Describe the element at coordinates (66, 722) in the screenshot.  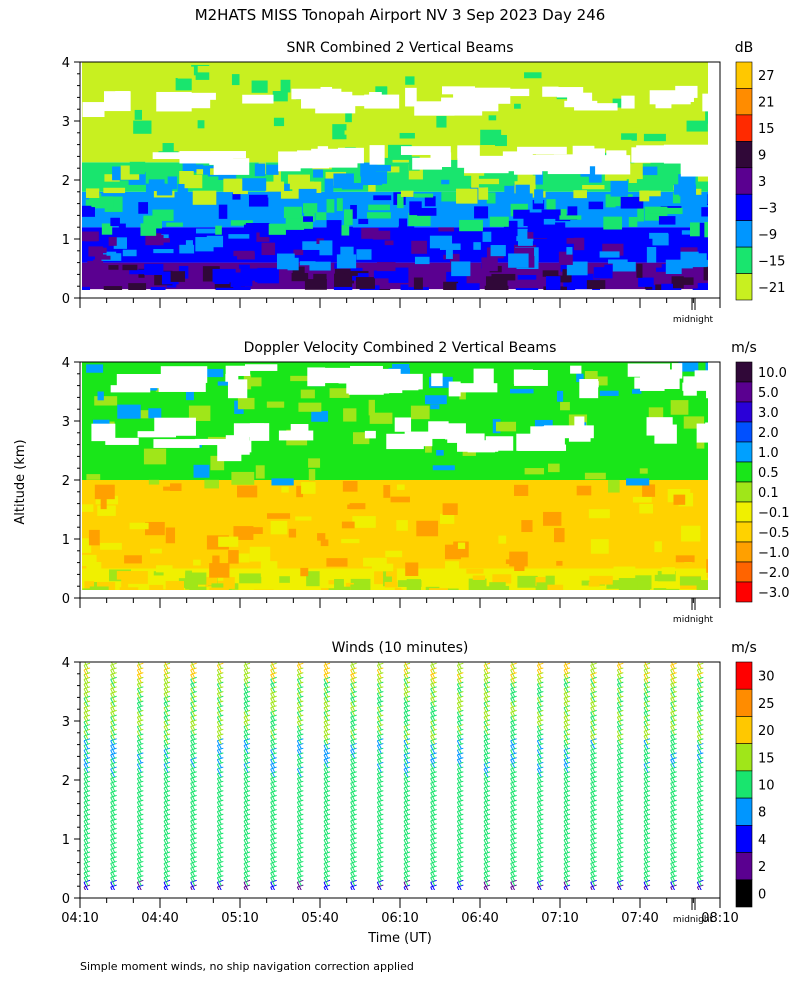
I see `y-tick-label: 3` at that location.